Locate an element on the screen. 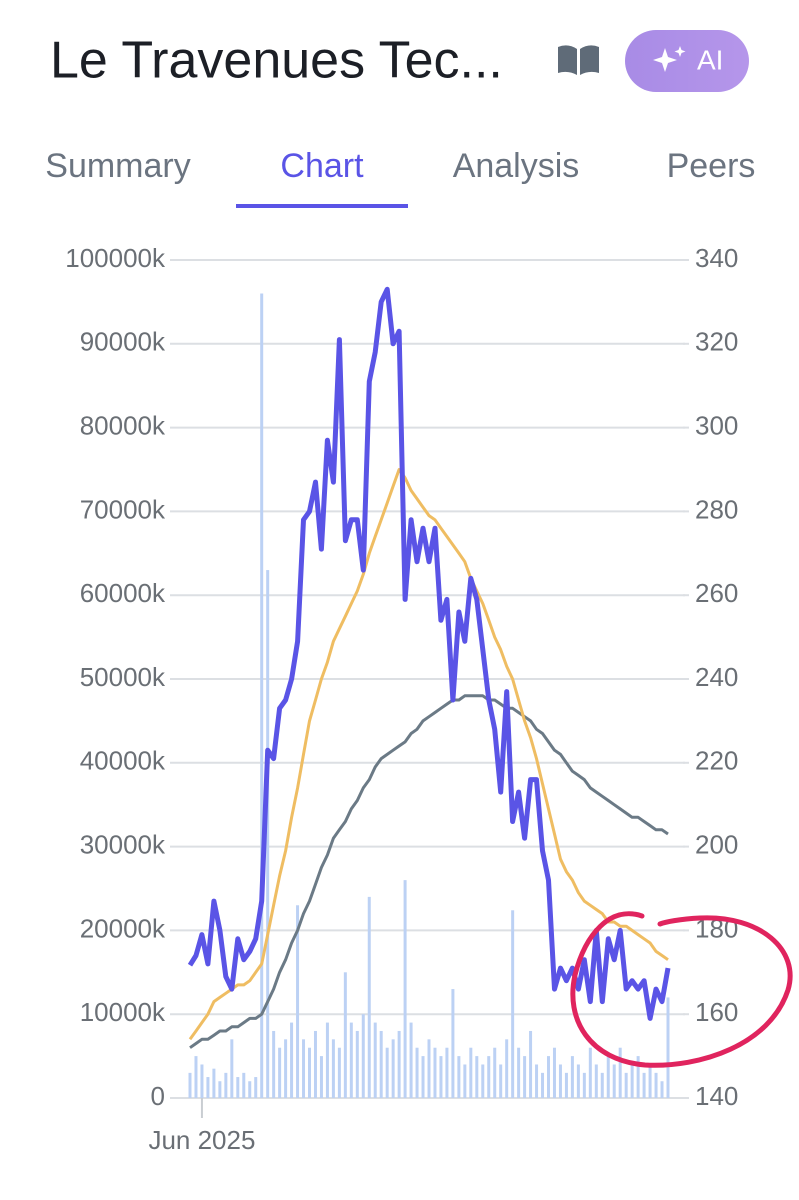 Image resolution: width=799 pixels, height=1200 pixels. y-tick-label: 90000k is located at coordinates (123, 342).